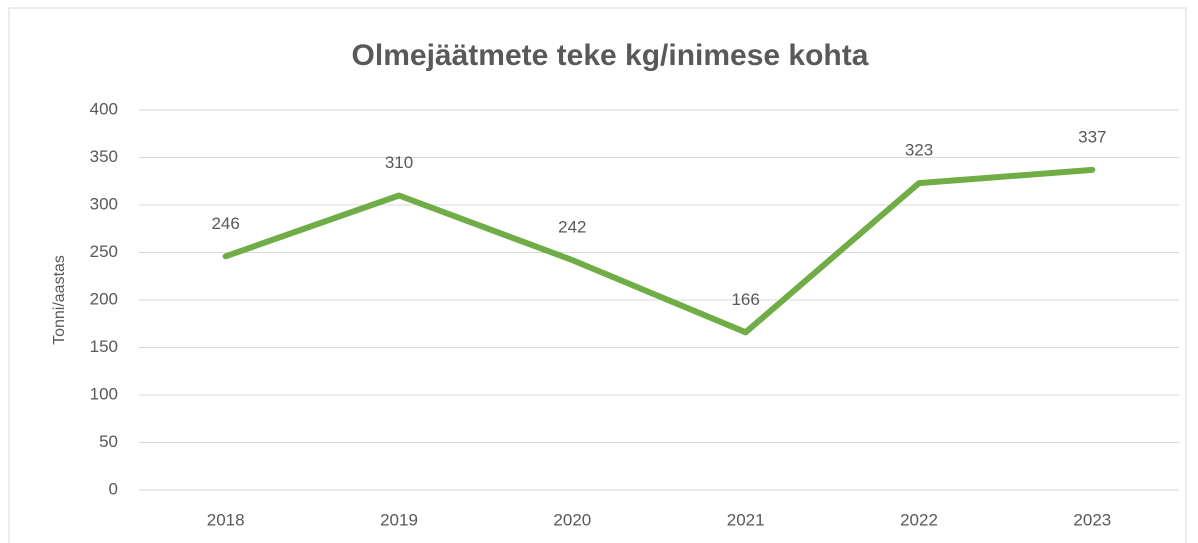  I want to click on y-tick-label: 300, so click(104, 203).